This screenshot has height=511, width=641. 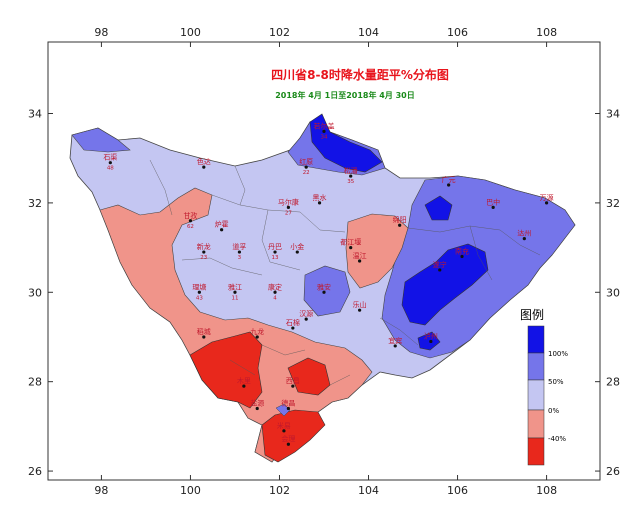 I want to click on city-name: 炉霍, so click(x=222, y=224).